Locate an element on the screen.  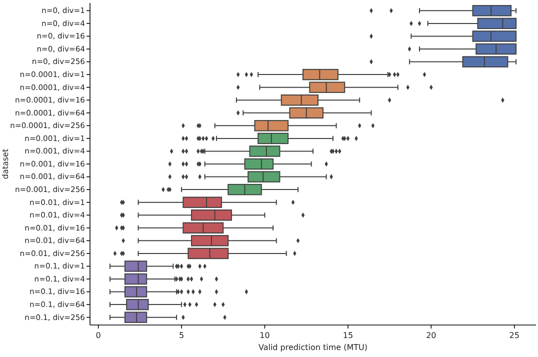
x-tick-label: 25 is located at coordinates (514, 335).